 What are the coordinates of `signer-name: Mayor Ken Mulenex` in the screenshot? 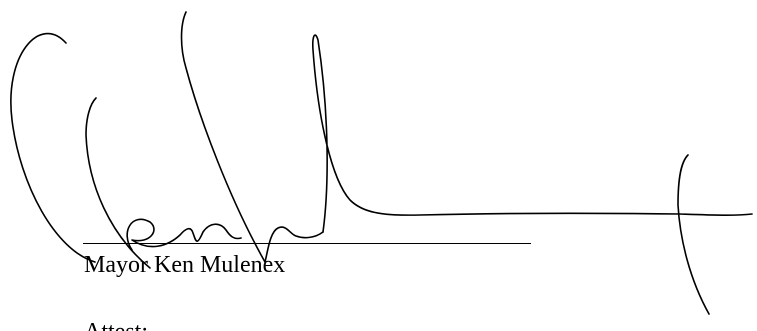 It's located at (185, 265).